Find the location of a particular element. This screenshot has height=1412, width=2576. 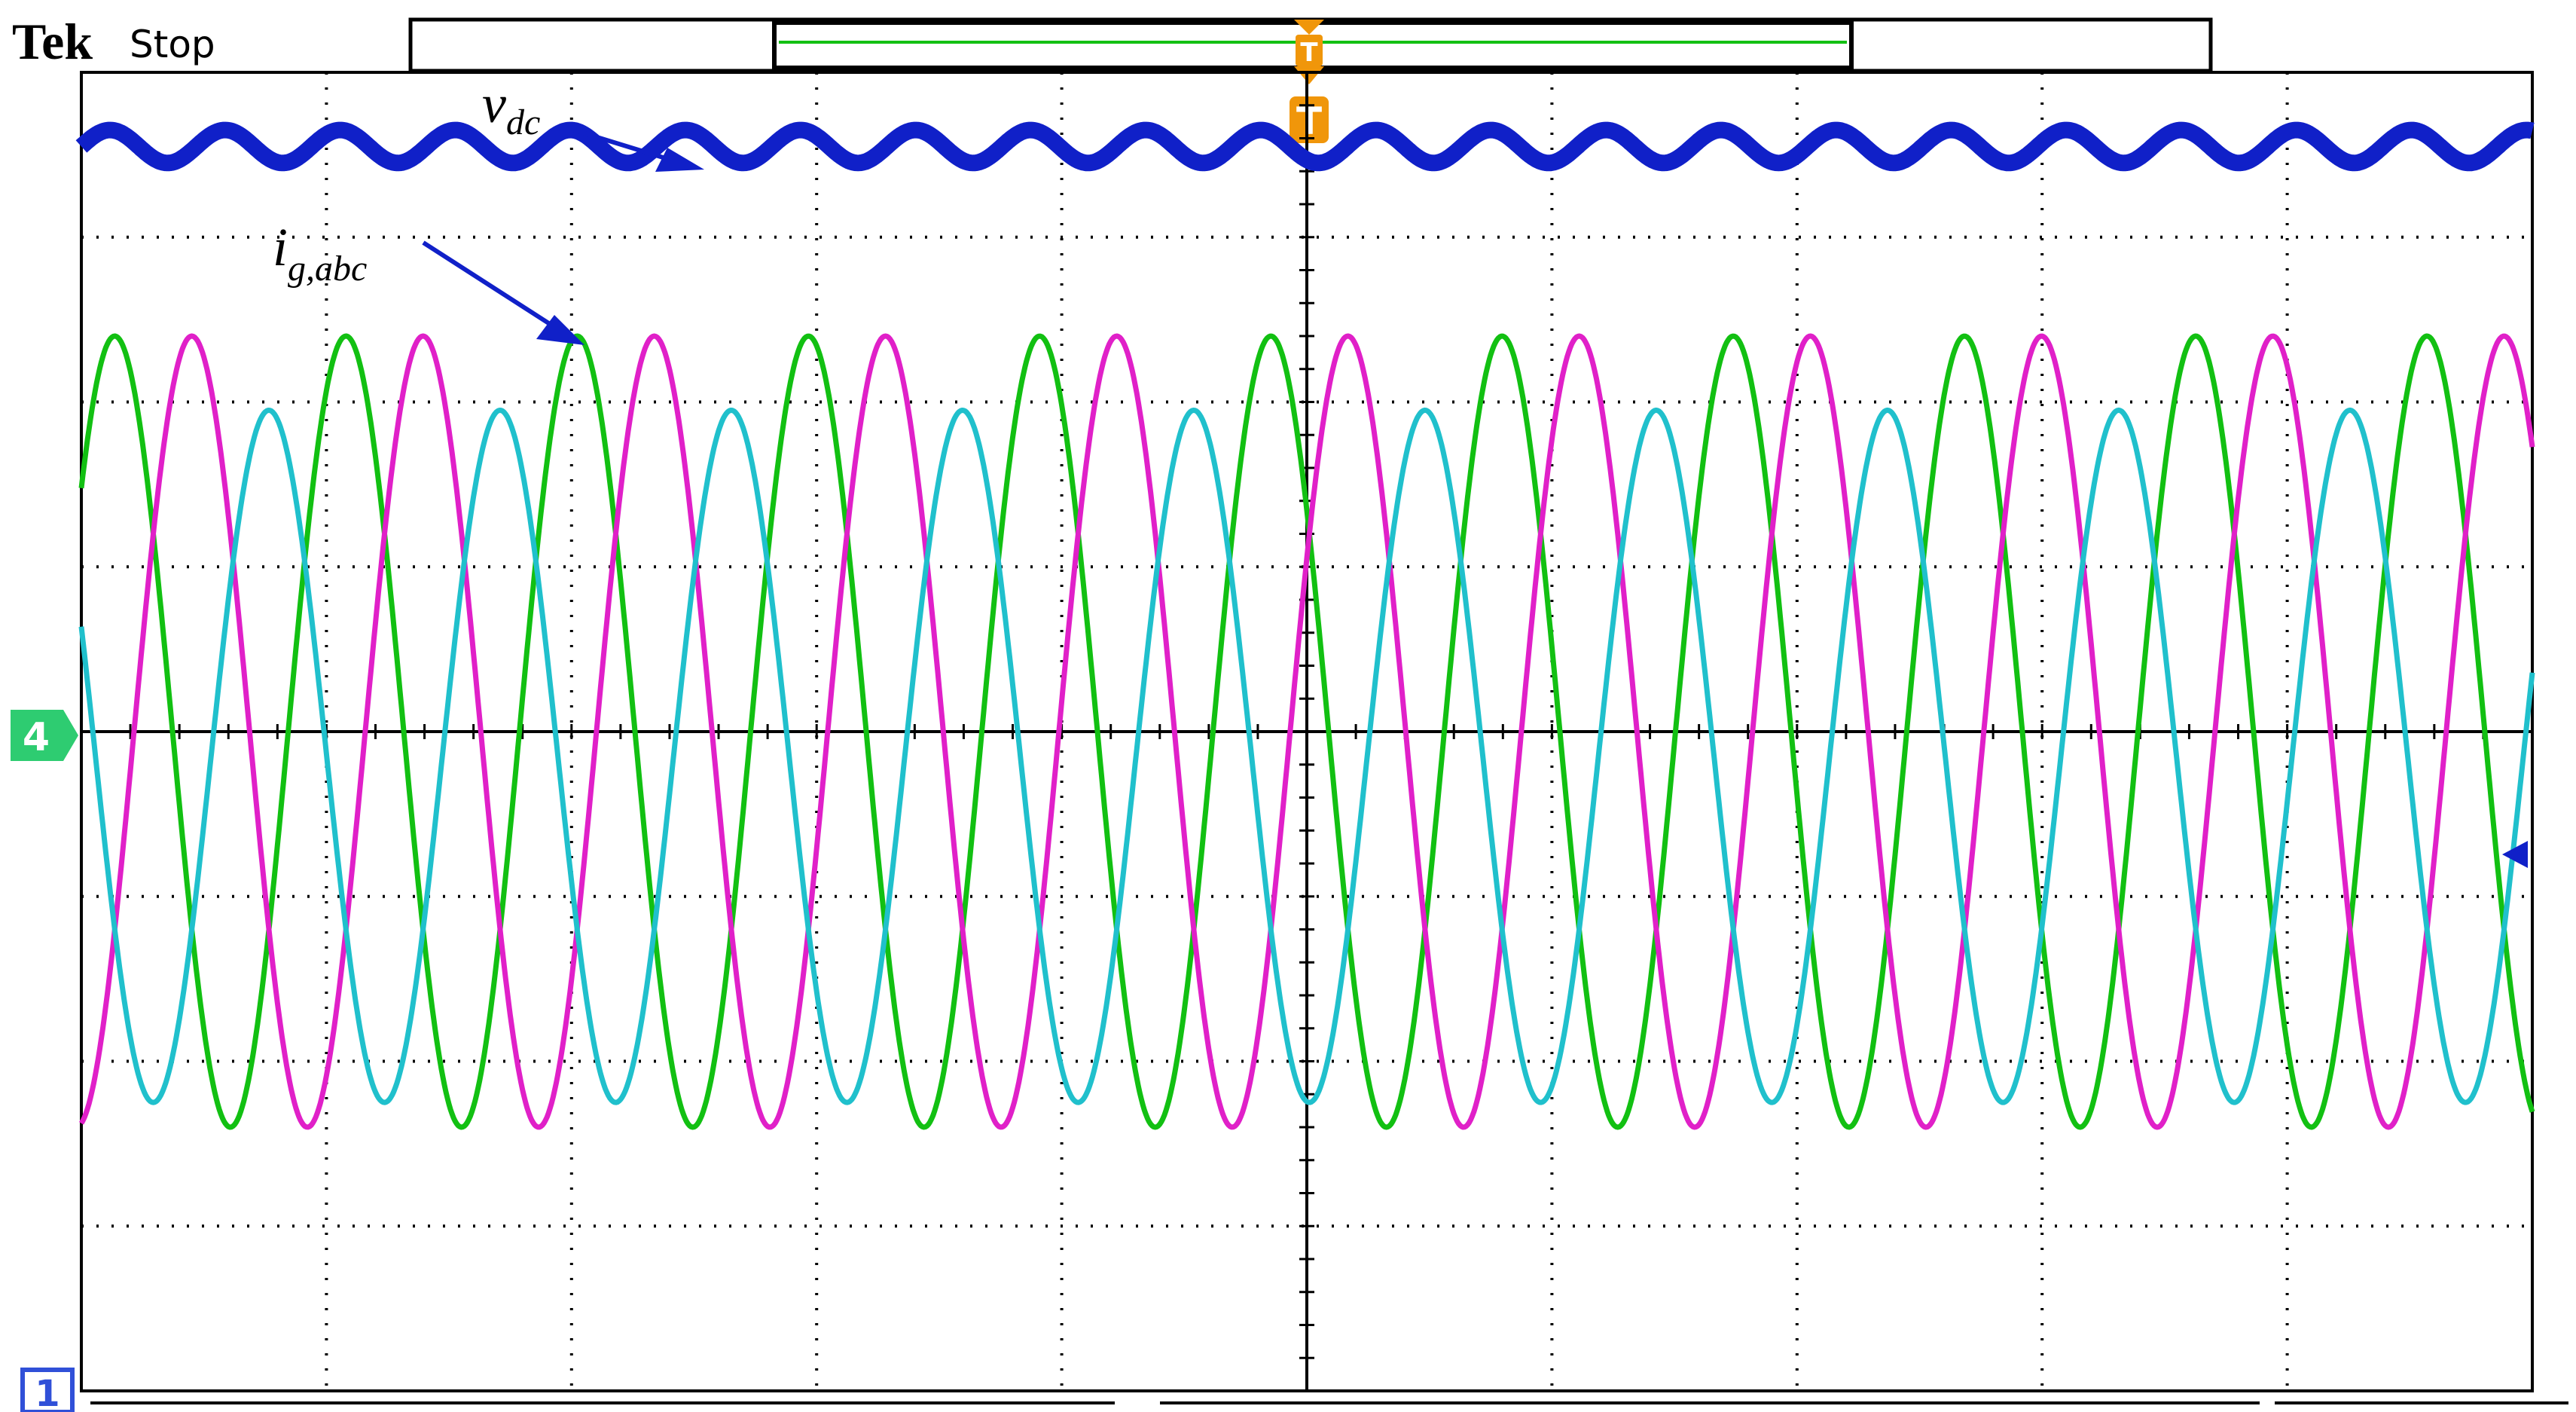

trigger-time-marker-label: T is located at coordinates (1309, 121).